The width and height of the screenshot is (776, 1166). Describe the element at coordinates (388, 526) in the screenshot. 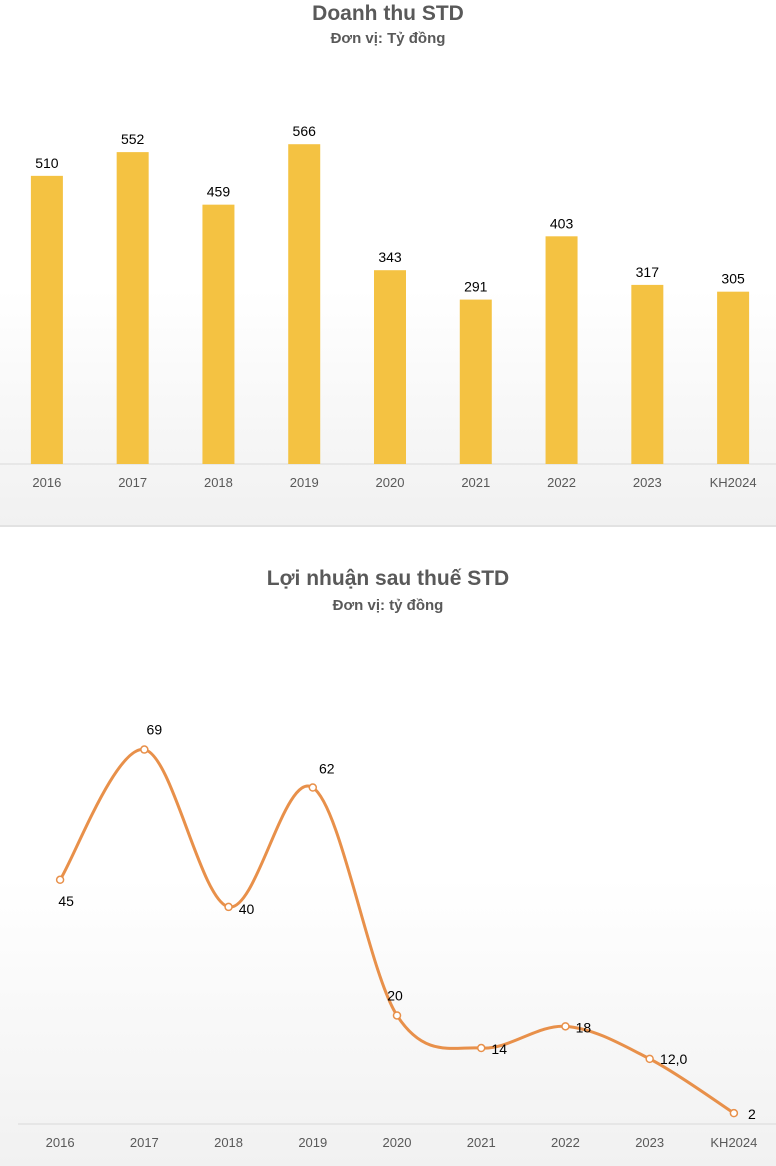

I see `chart-divider` at that location.